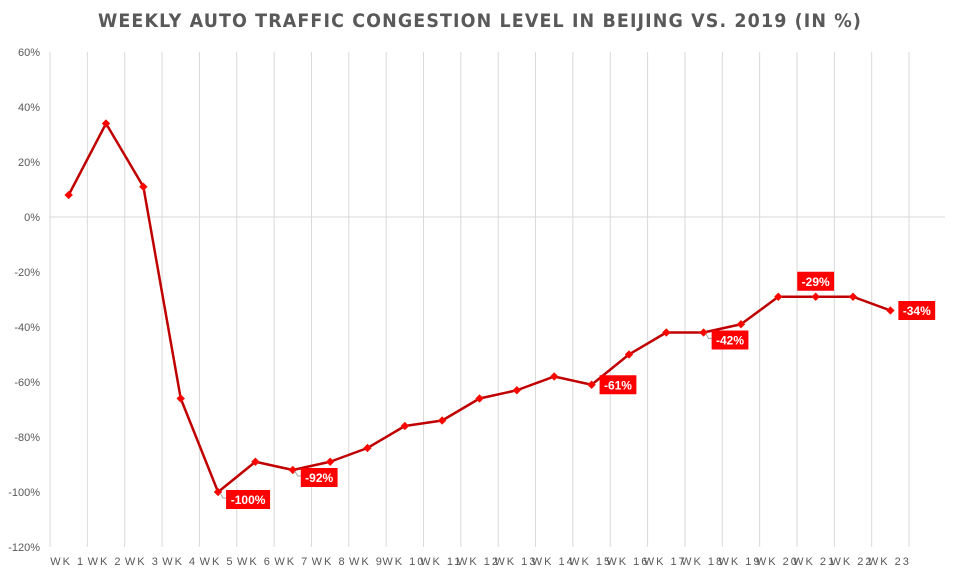 The width and height of the screenshot is (960, 576). I want to click on data-label: -42%, so click(730, 340).